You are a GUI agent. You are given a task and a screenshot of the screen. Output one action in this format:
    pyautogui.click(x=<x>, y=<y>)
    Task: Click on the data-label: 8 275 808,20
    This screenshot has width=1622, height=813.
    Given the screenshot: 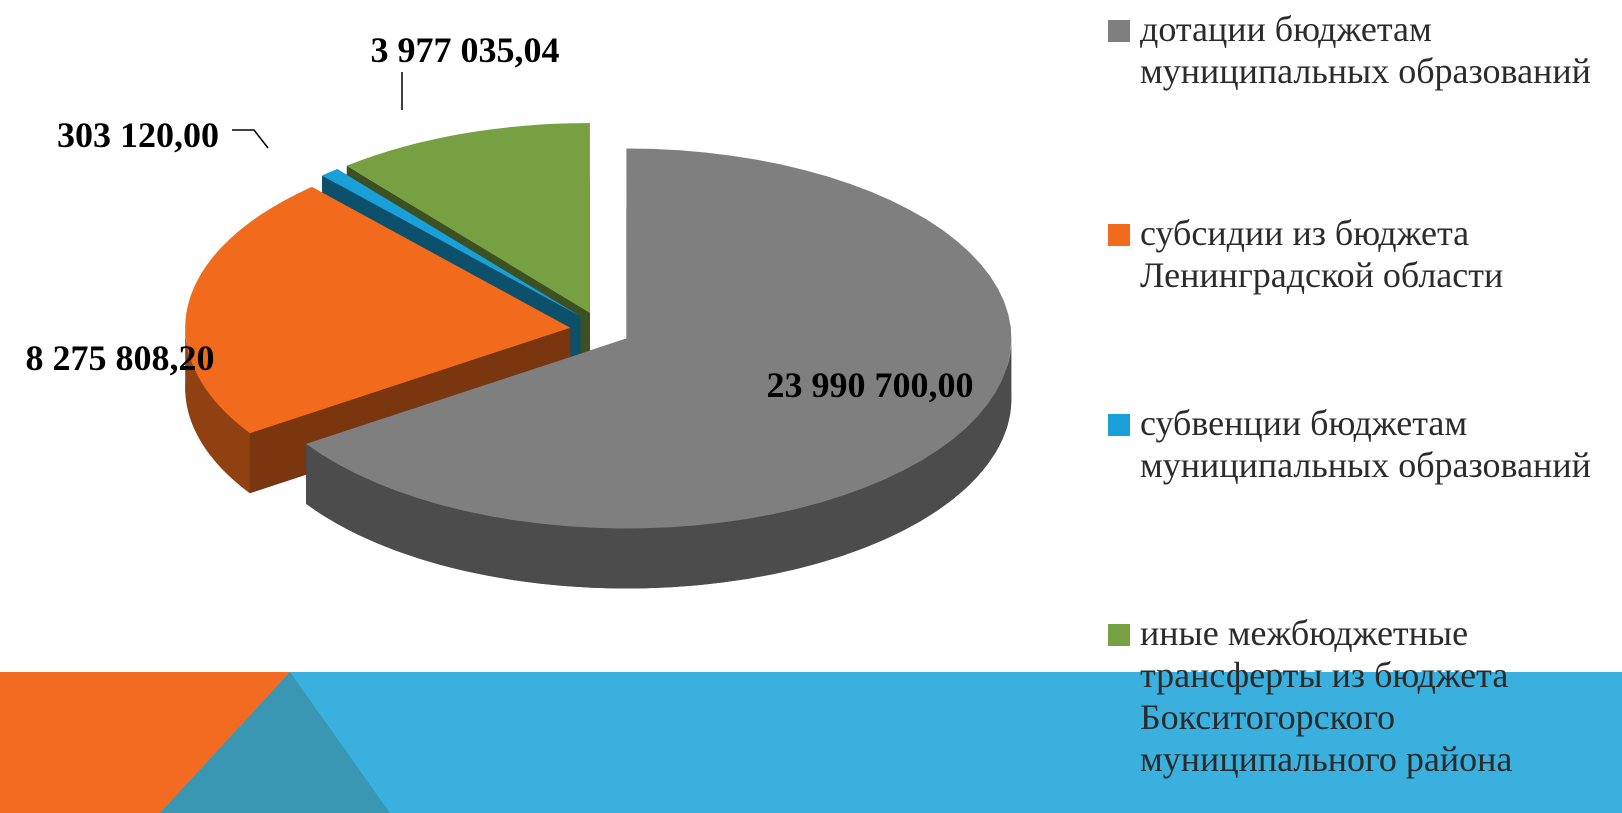 What is the action you would take?
    pyautogui.click(x=120, y=358)
    